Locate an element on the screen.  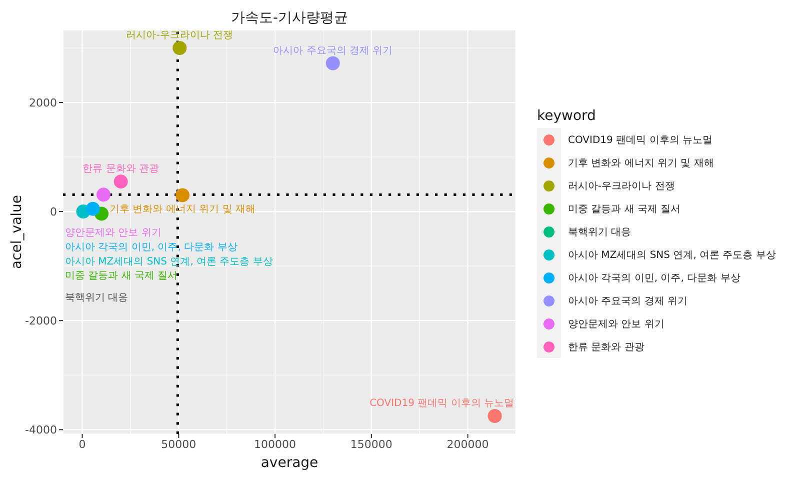
legend-label: 양안문제와 안보 위기 is located at coordinates (616, 324).